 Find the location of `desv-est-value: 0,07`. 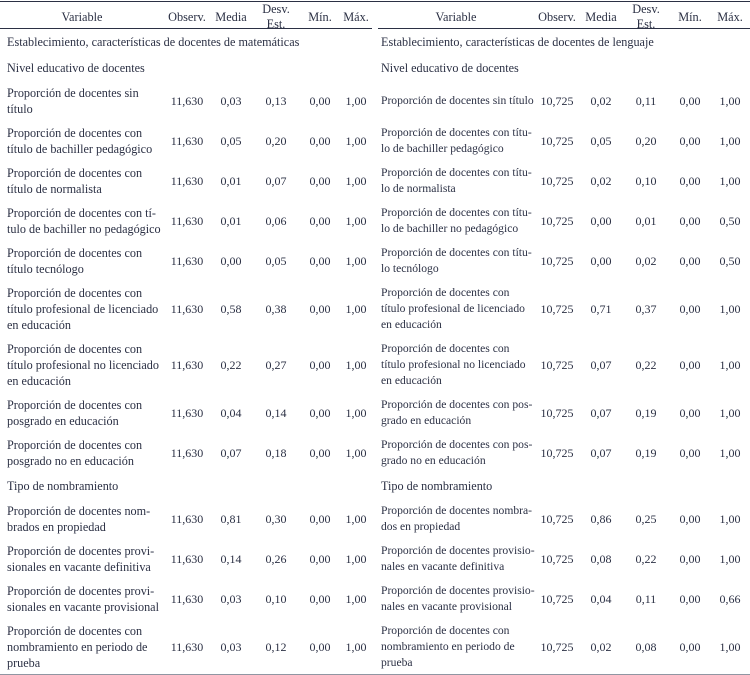

desv-est-value: 0,07 is located at coordinates (276, 180).